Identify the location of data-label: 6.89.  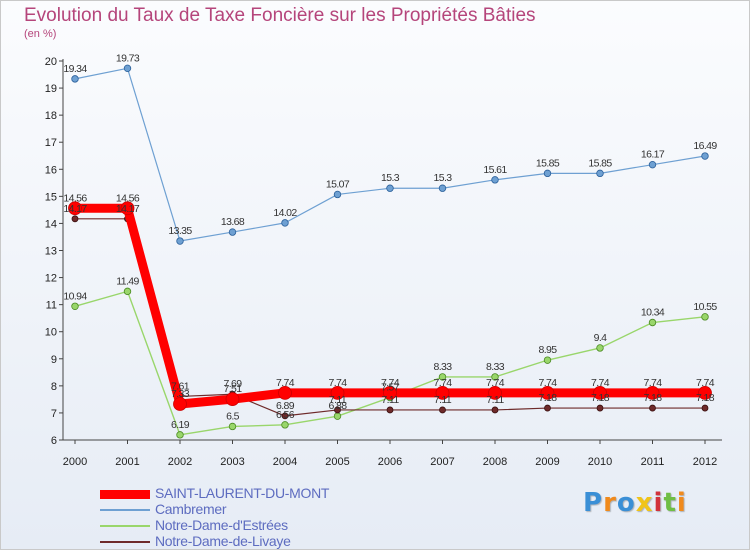
(285, 406).